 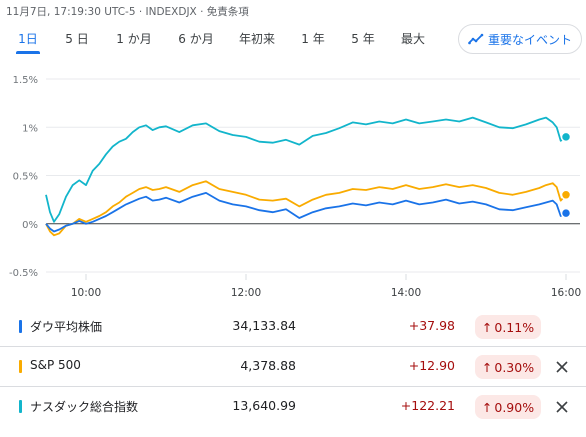 What do you see at coordinates (127, 12) in the screenshot?
I see `page-meta: 11月7日, 17:19:30 UTC-5 · INDEXDJX · 免責条項` at bounding box center [127, 12].